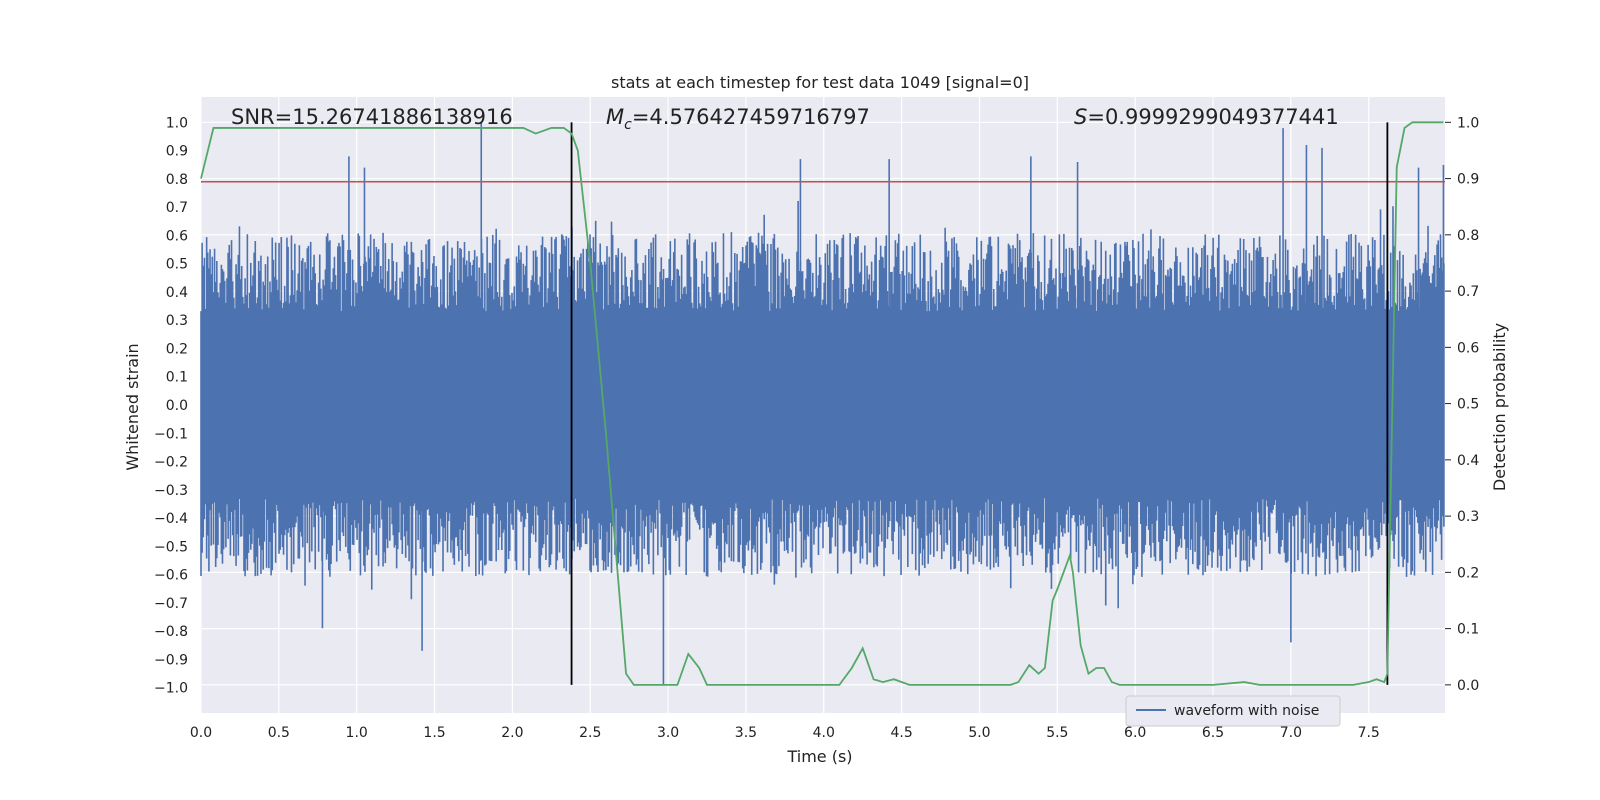  I want to click on legend: waveform with noise, so click(1233, 711).